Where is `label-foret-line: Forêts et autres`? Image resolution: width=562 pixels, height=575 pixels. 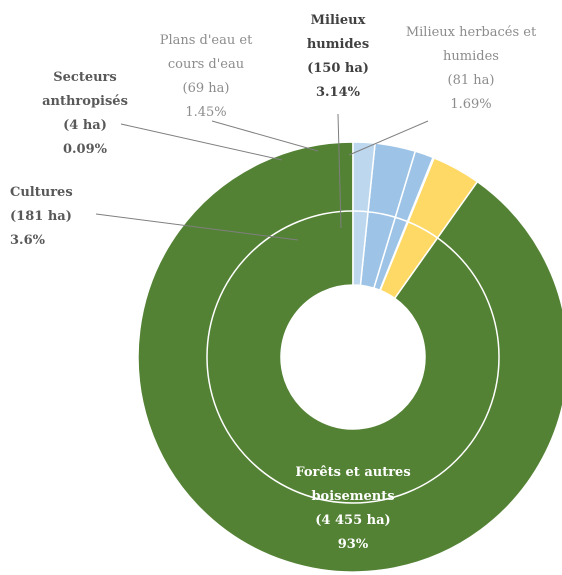 label-foret-line: Forêts et autres is located at coordinates (352, 472).